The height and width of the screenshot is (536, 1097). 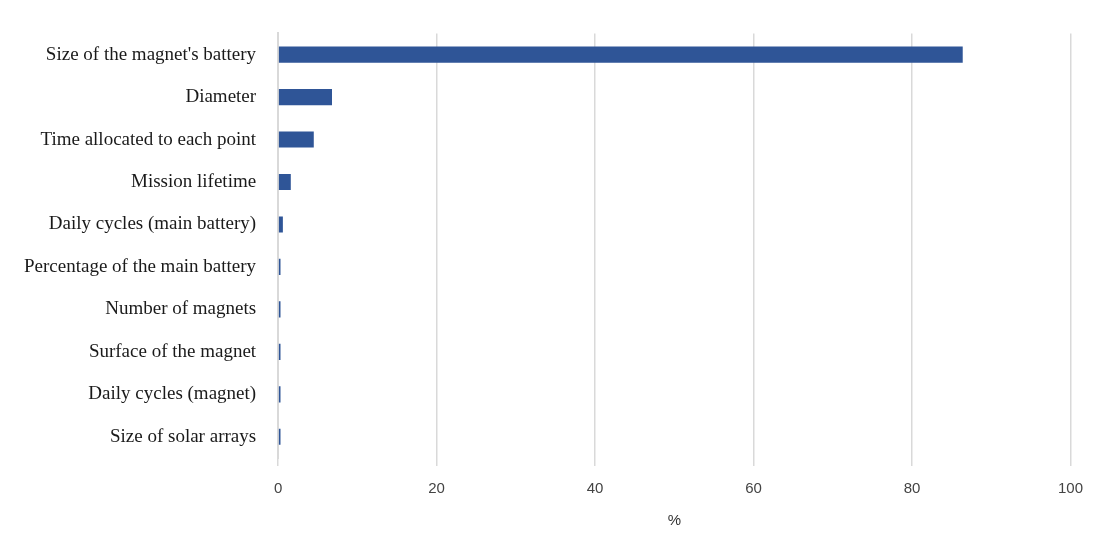 I want to click on y-tick-label: Diameter, so click(x=221, y=96).